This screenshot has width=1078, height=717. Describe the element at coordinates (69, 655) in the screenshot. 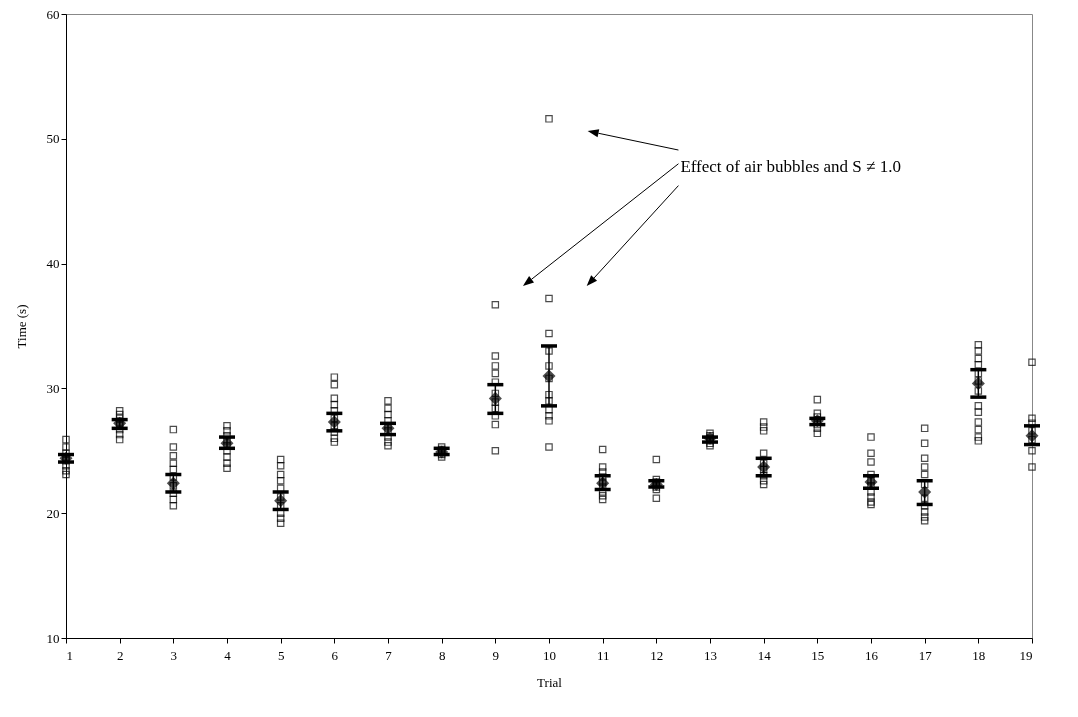

I see `x-tick-label: 1` at that location.